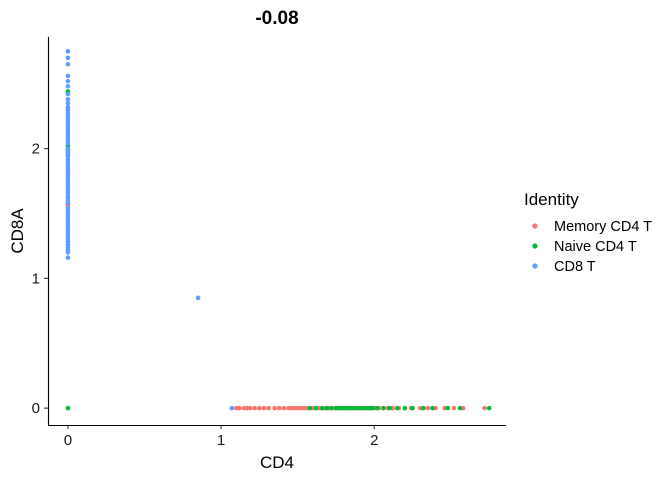 The width and height of the screenshot is (672, 480). What do you see at coordinates (374, 440) in the screenshot?
I see `x-tick-label: 2` at bounding box center [374, 440].